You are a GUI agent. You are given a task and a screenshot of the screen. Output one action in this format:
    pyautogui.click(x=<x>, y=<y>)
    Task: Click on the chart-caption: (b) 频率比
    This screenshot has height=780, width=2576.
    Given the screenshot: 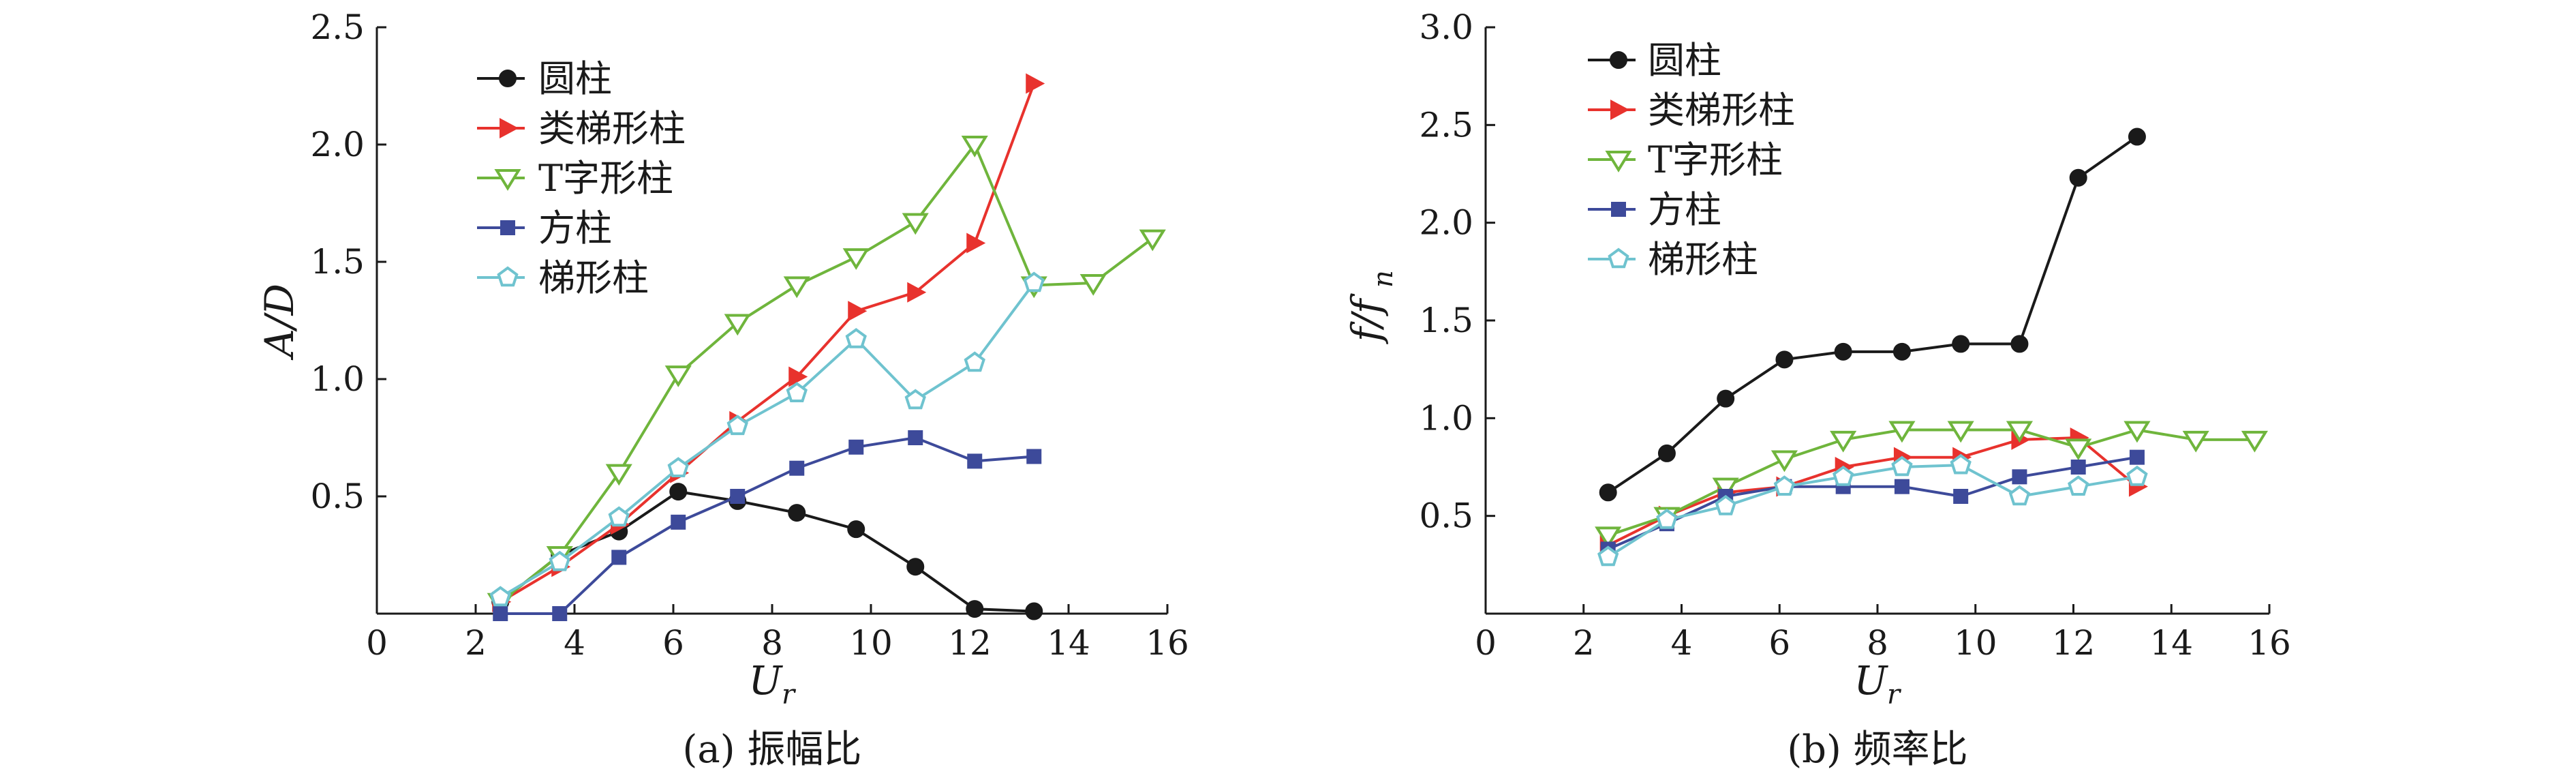 What is the action you would take?
    pyautogui.click(x=1877, y=750)
    